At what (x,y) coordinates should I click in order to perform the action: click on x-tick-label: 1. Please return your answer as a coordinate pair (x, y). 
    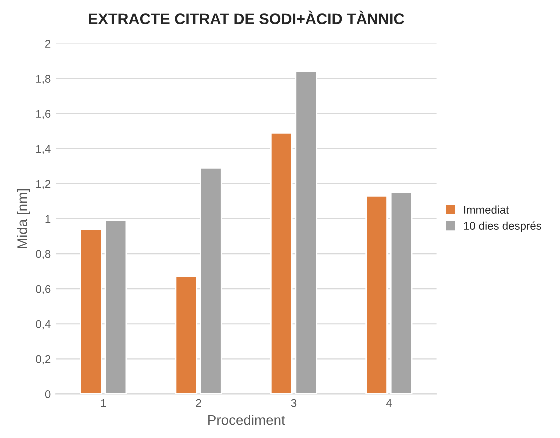
    Looking at the image, I should click on (103, 403).